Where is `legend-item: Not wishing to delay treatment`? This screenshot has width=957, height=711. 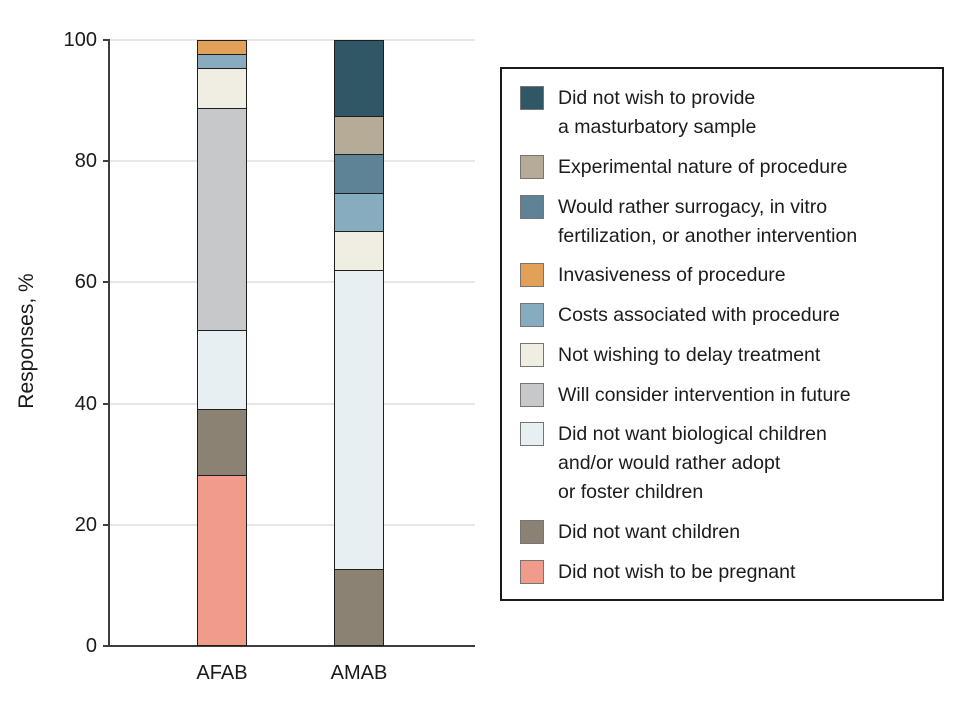
legend-item: Not wishing to delay treatment is located at coordinates (726, 355).